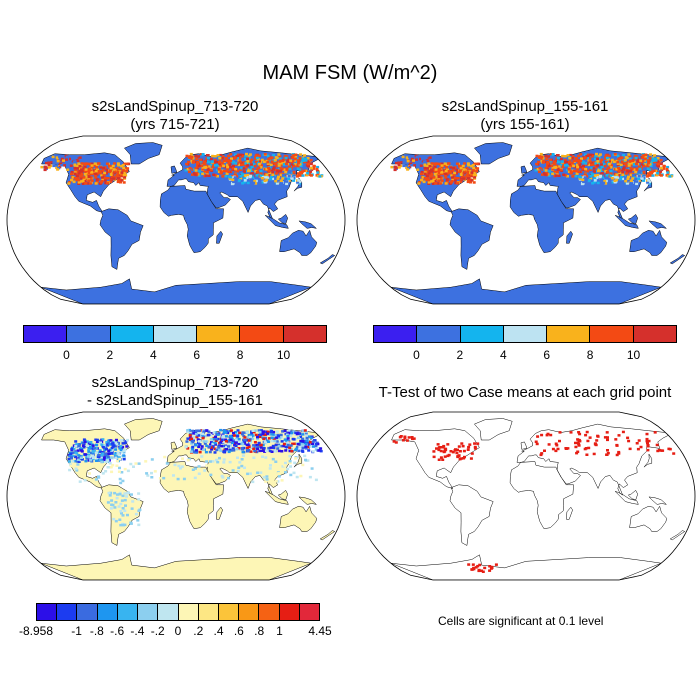 Image resolution: width=700 pixels, height=700 pixels. Describe the element at coordinates (175, 382) in the screenshot. I see `panel-title-line1: s2sLandSpinup_713-720` at that location.